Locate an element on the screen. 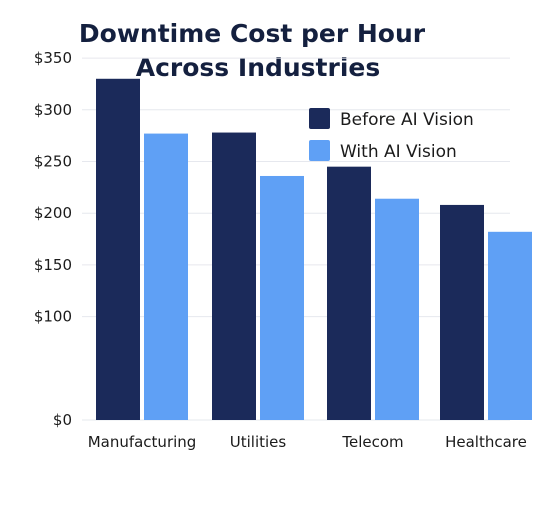 Image resolution: width=541 pixels, height=516 pixels. y-tick-label: $100 is located at coordinates (53, 317).